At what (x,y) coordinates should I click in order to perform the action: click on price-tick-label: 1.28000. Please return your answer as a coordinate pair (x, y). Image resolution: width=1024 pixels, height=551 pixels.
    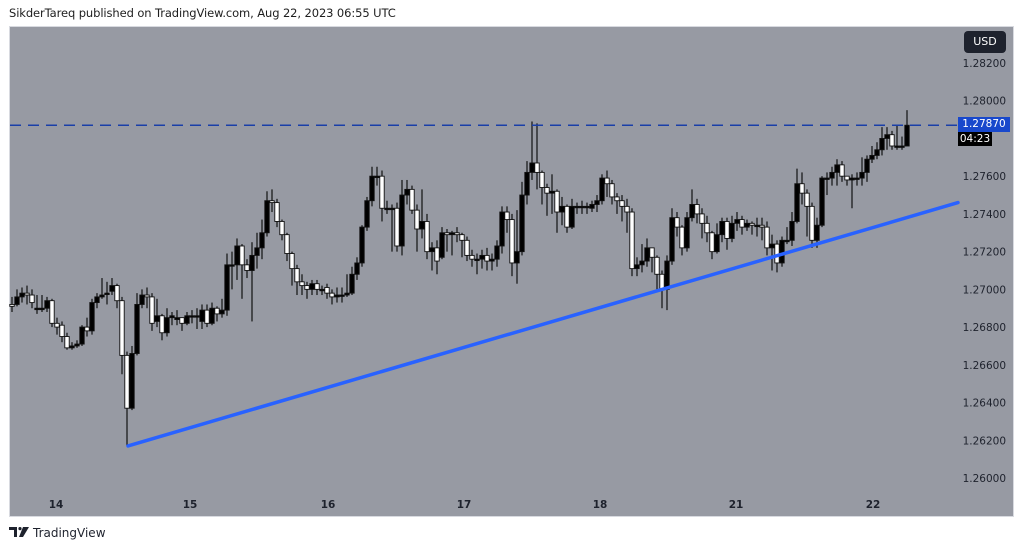
    Looking at the image, I should click on (984, 102).